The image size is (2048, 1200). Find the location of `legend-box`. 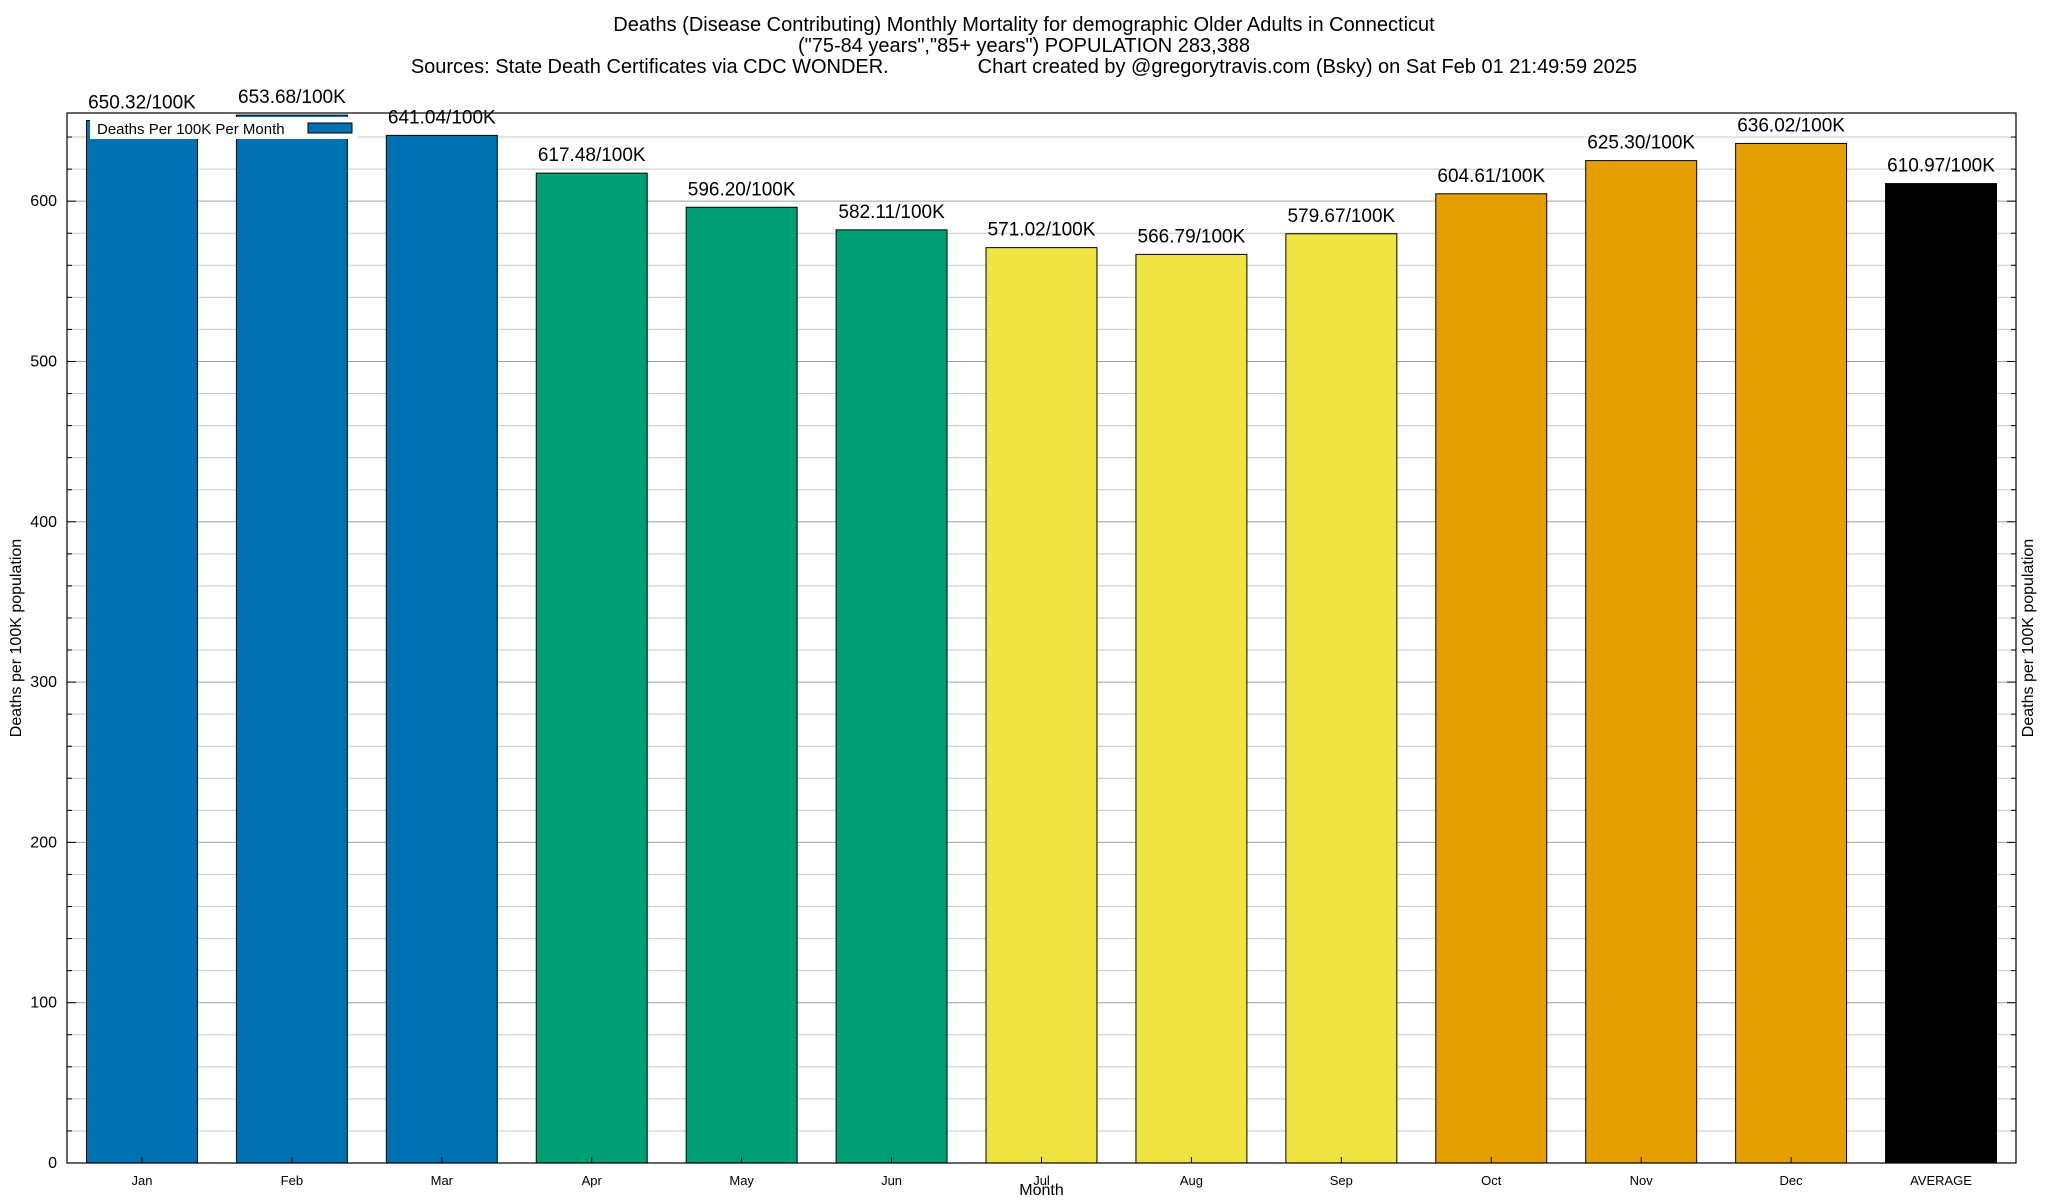

legend-box is located at coordinates (224, 128).